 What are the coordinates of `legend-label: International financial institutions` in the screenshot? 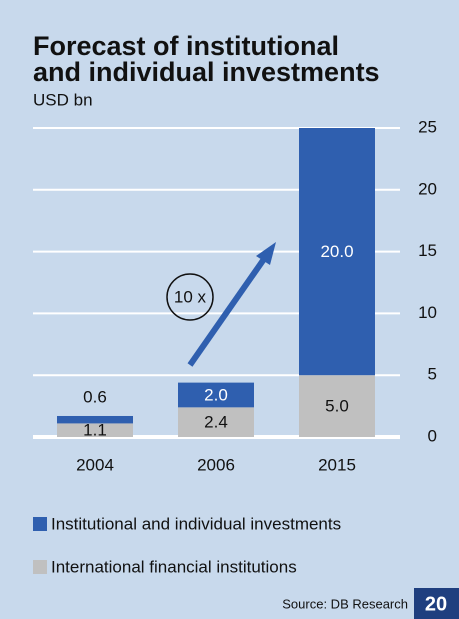 It's located at (174, 566).